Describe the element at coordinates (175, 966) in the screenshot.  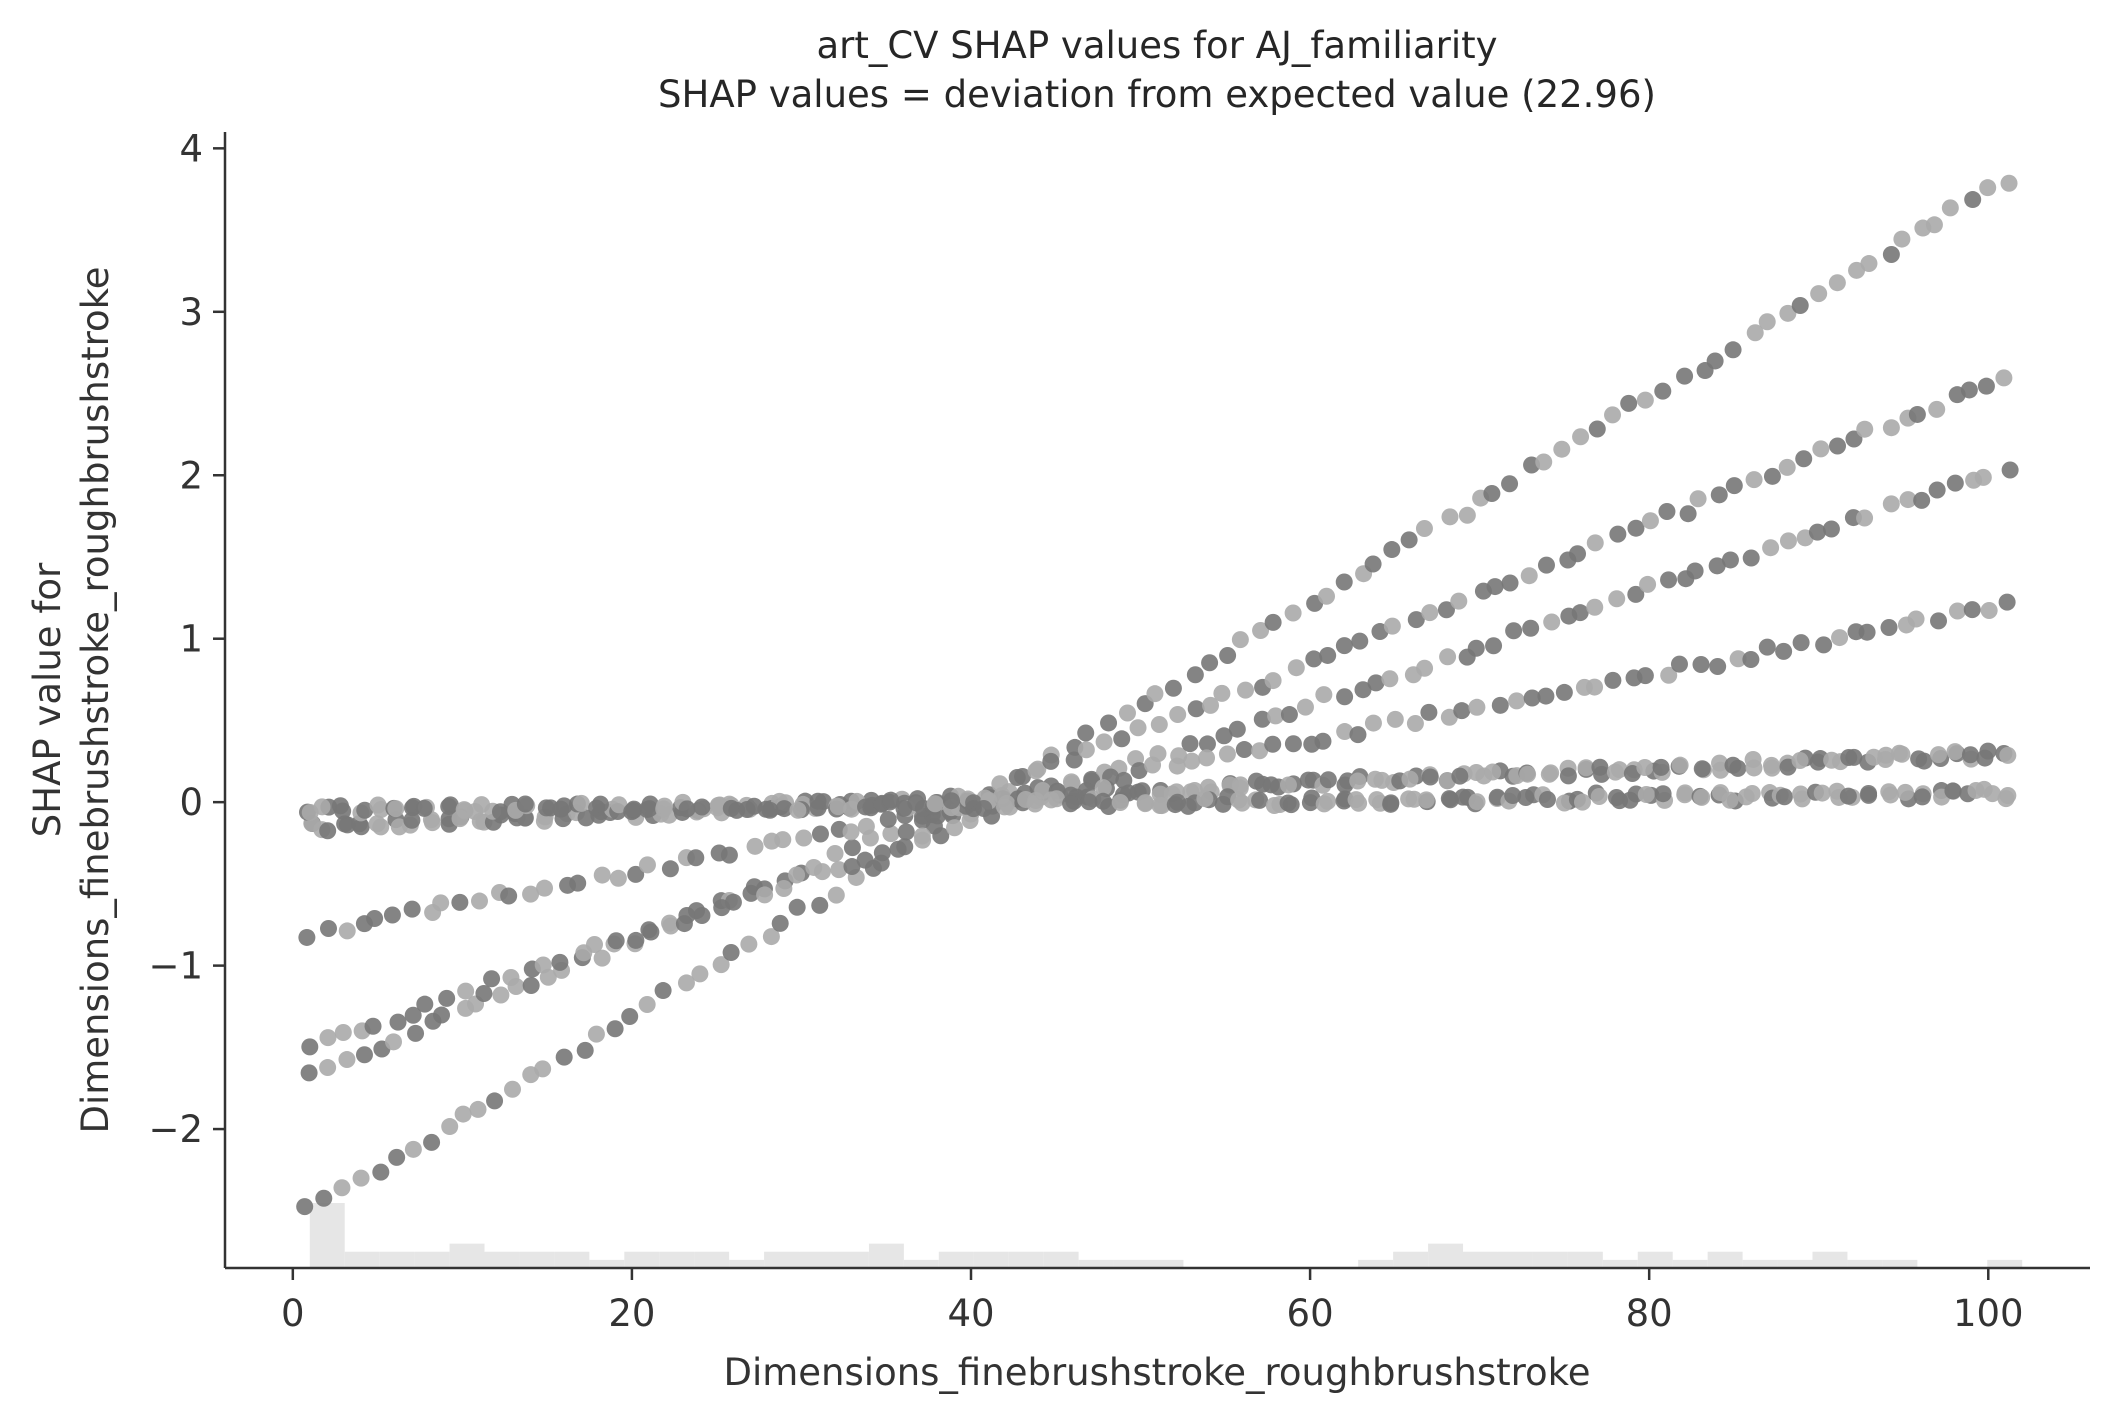
I see `y-tick-label: −1` at that location.